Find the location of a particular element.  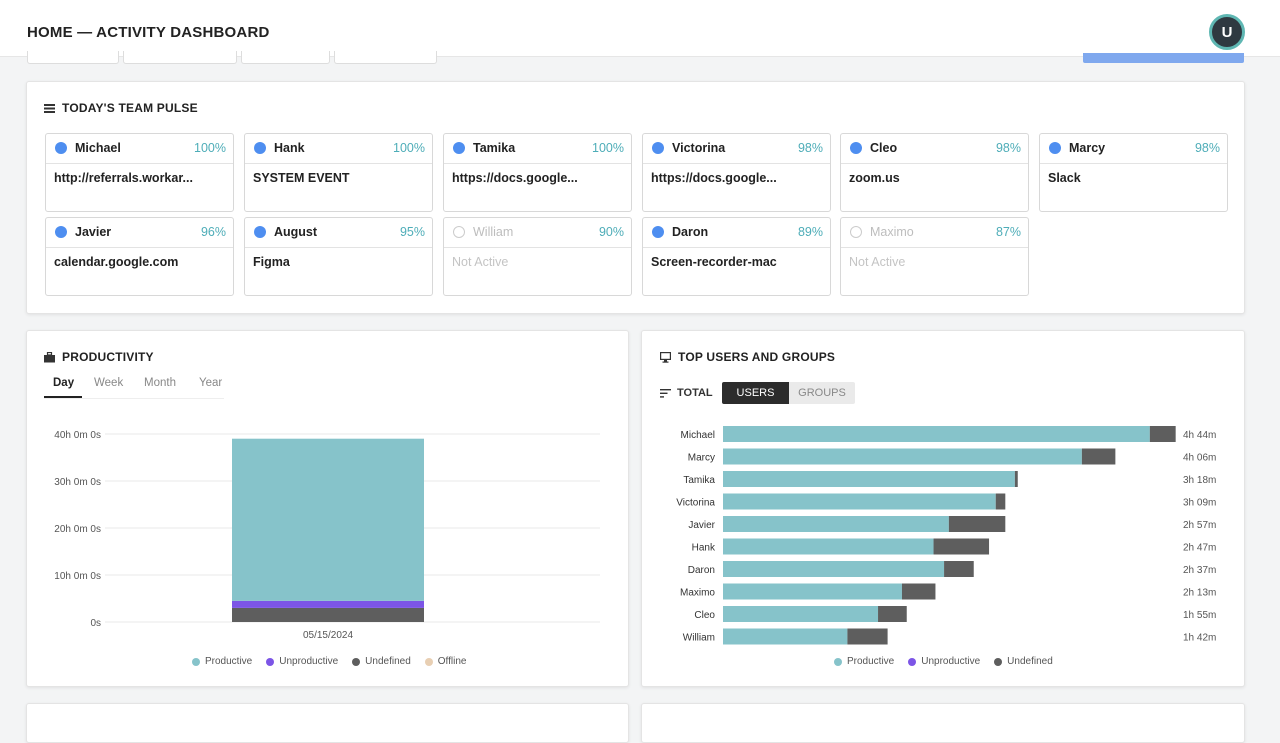

pulse-card: Daron 89% Screen-recorder-mac is located at coordinates (736, 256).